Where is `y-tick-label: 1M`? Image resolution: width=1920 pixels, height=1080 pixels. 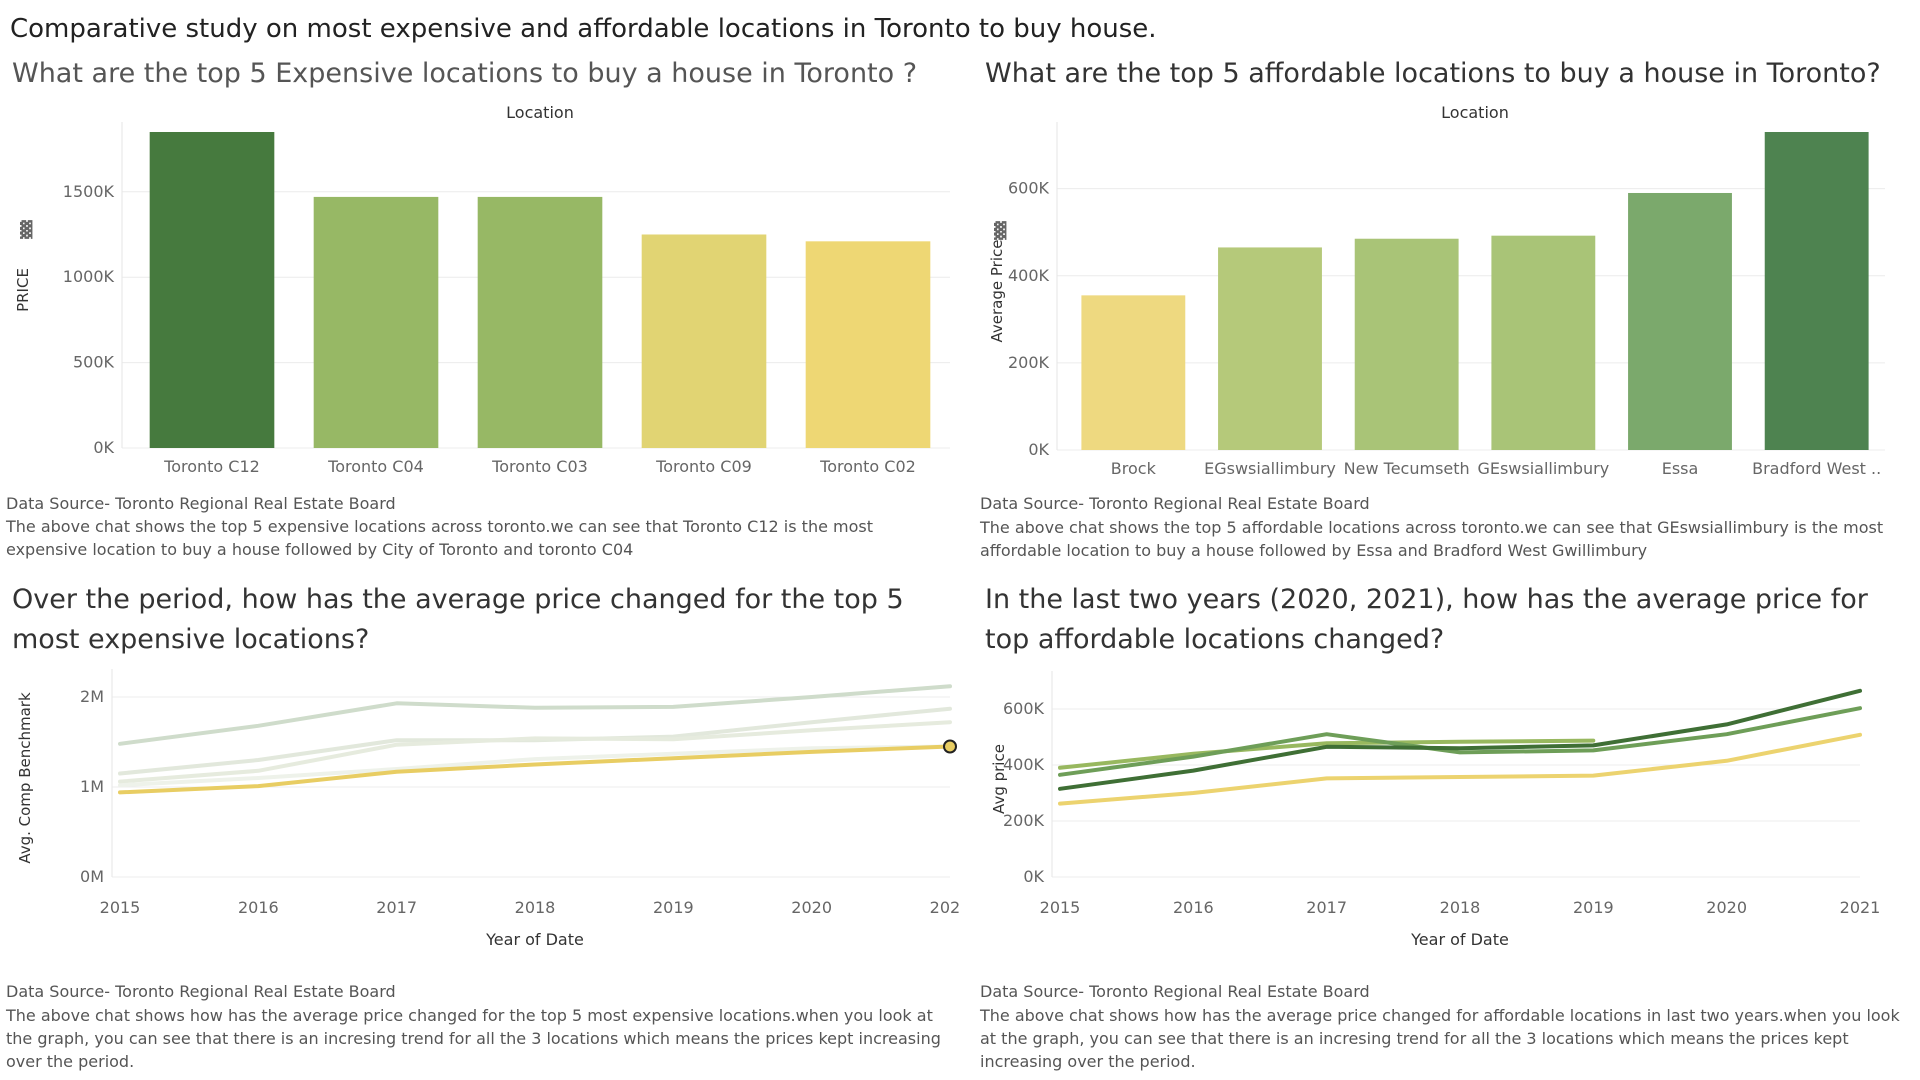 y-tick-label: 1M is located at coordinates (92, 786).